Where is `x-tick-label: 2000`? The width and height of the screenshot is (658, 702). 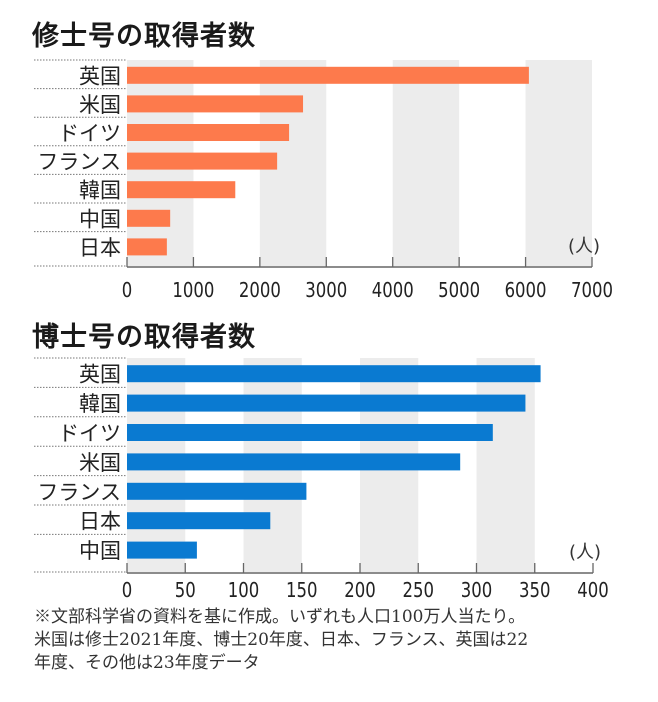
x-tick-label: 2000 is located at coordinates (260, 290).